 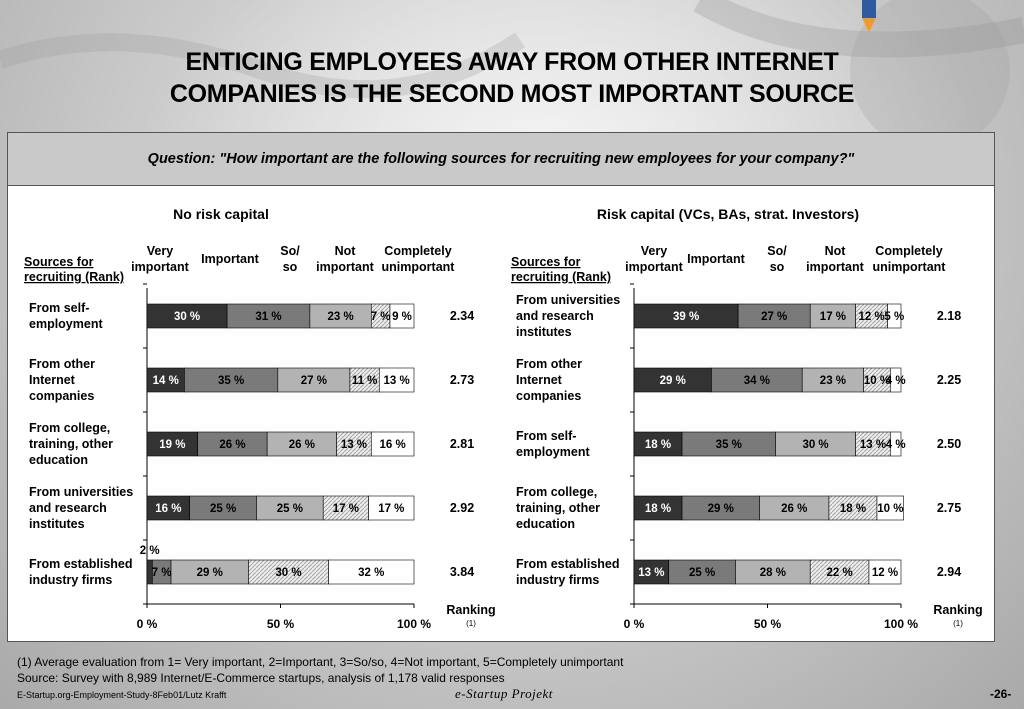 I want to click on category-label: From self-, so click(x=546, y=436).